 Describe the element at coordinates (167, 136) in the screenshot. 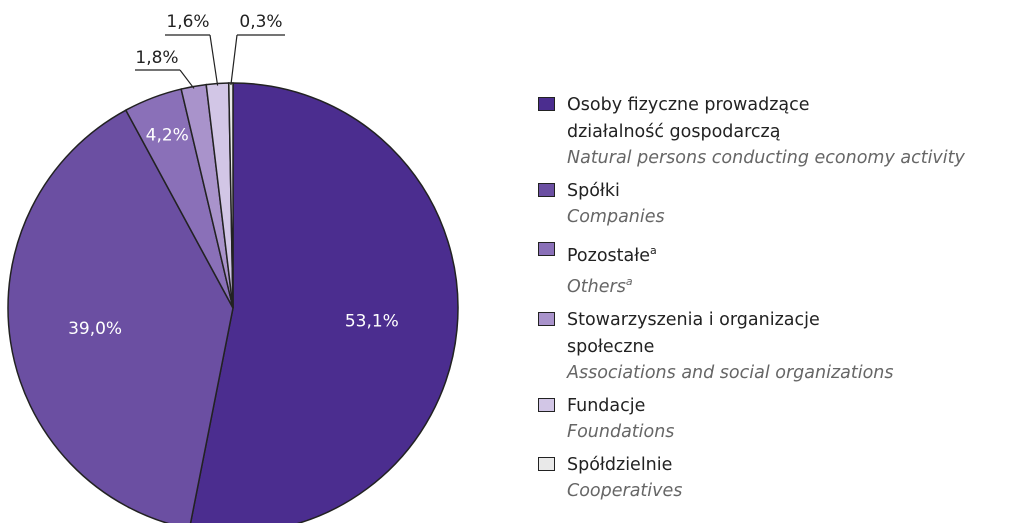

I see `slice-label: 4,2%` at that location.